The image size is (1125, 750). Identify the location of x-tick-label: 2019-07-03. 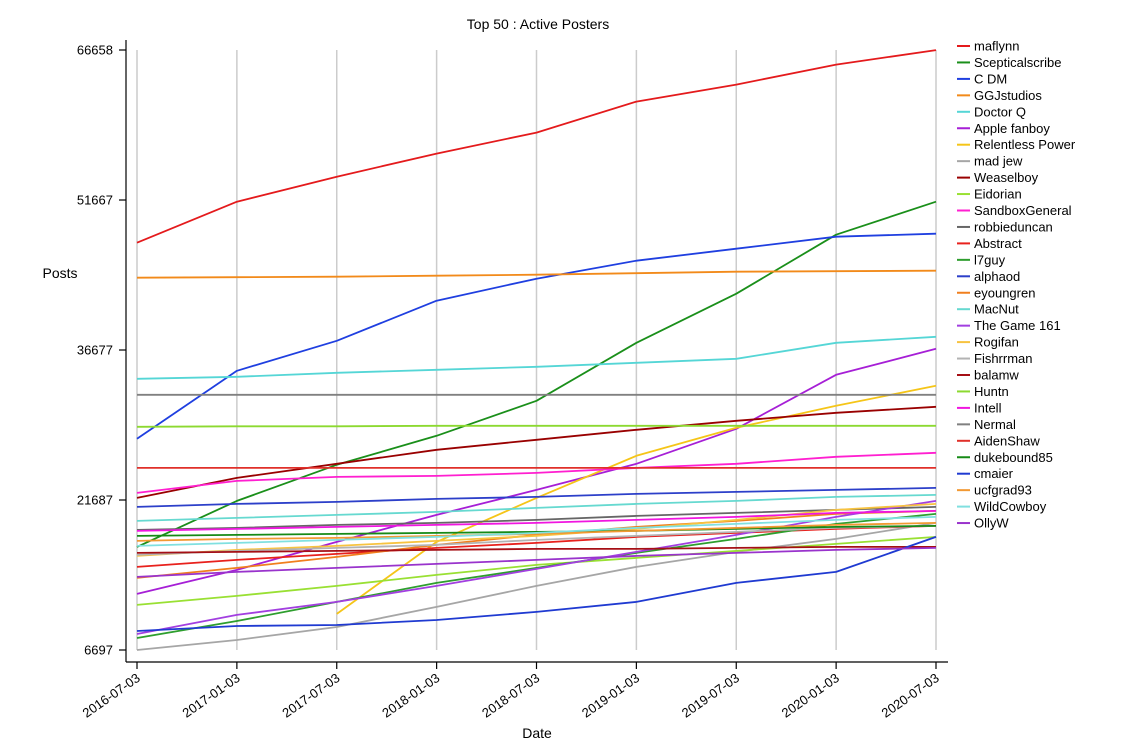
(710, 695).